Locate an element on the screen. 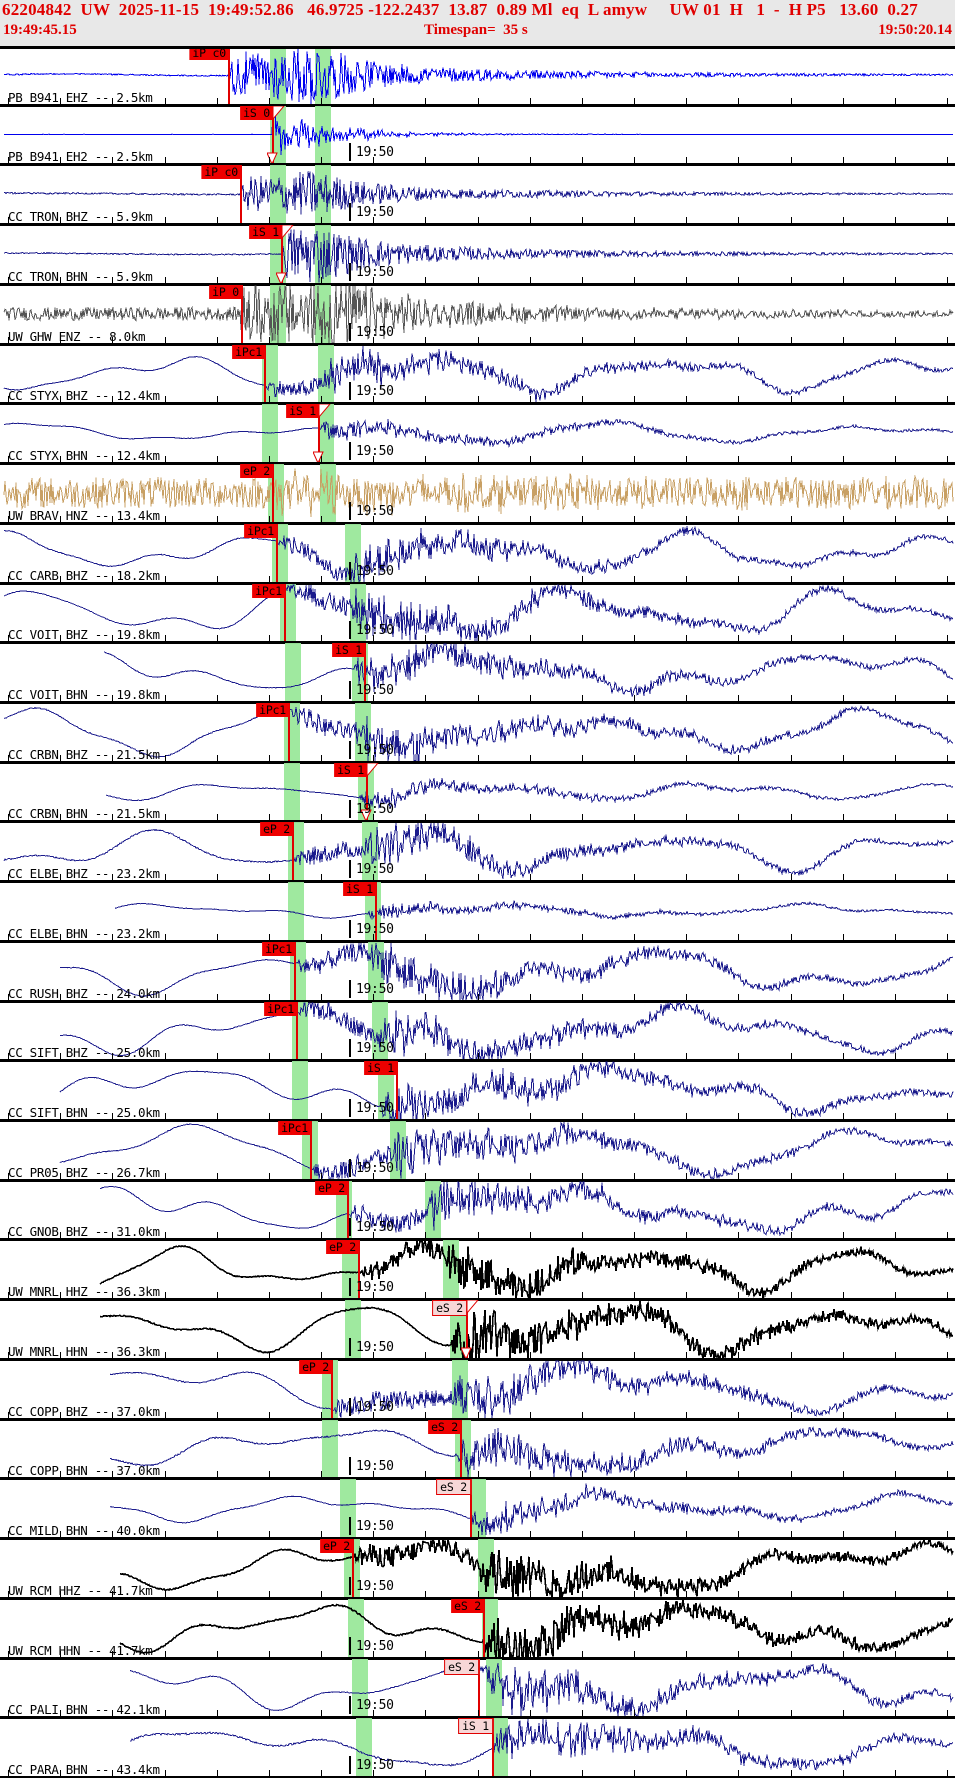  trace-row: iPc1 19:50 CC VOIT BHZ -- 19.8km is located at coordinates (477, 613).